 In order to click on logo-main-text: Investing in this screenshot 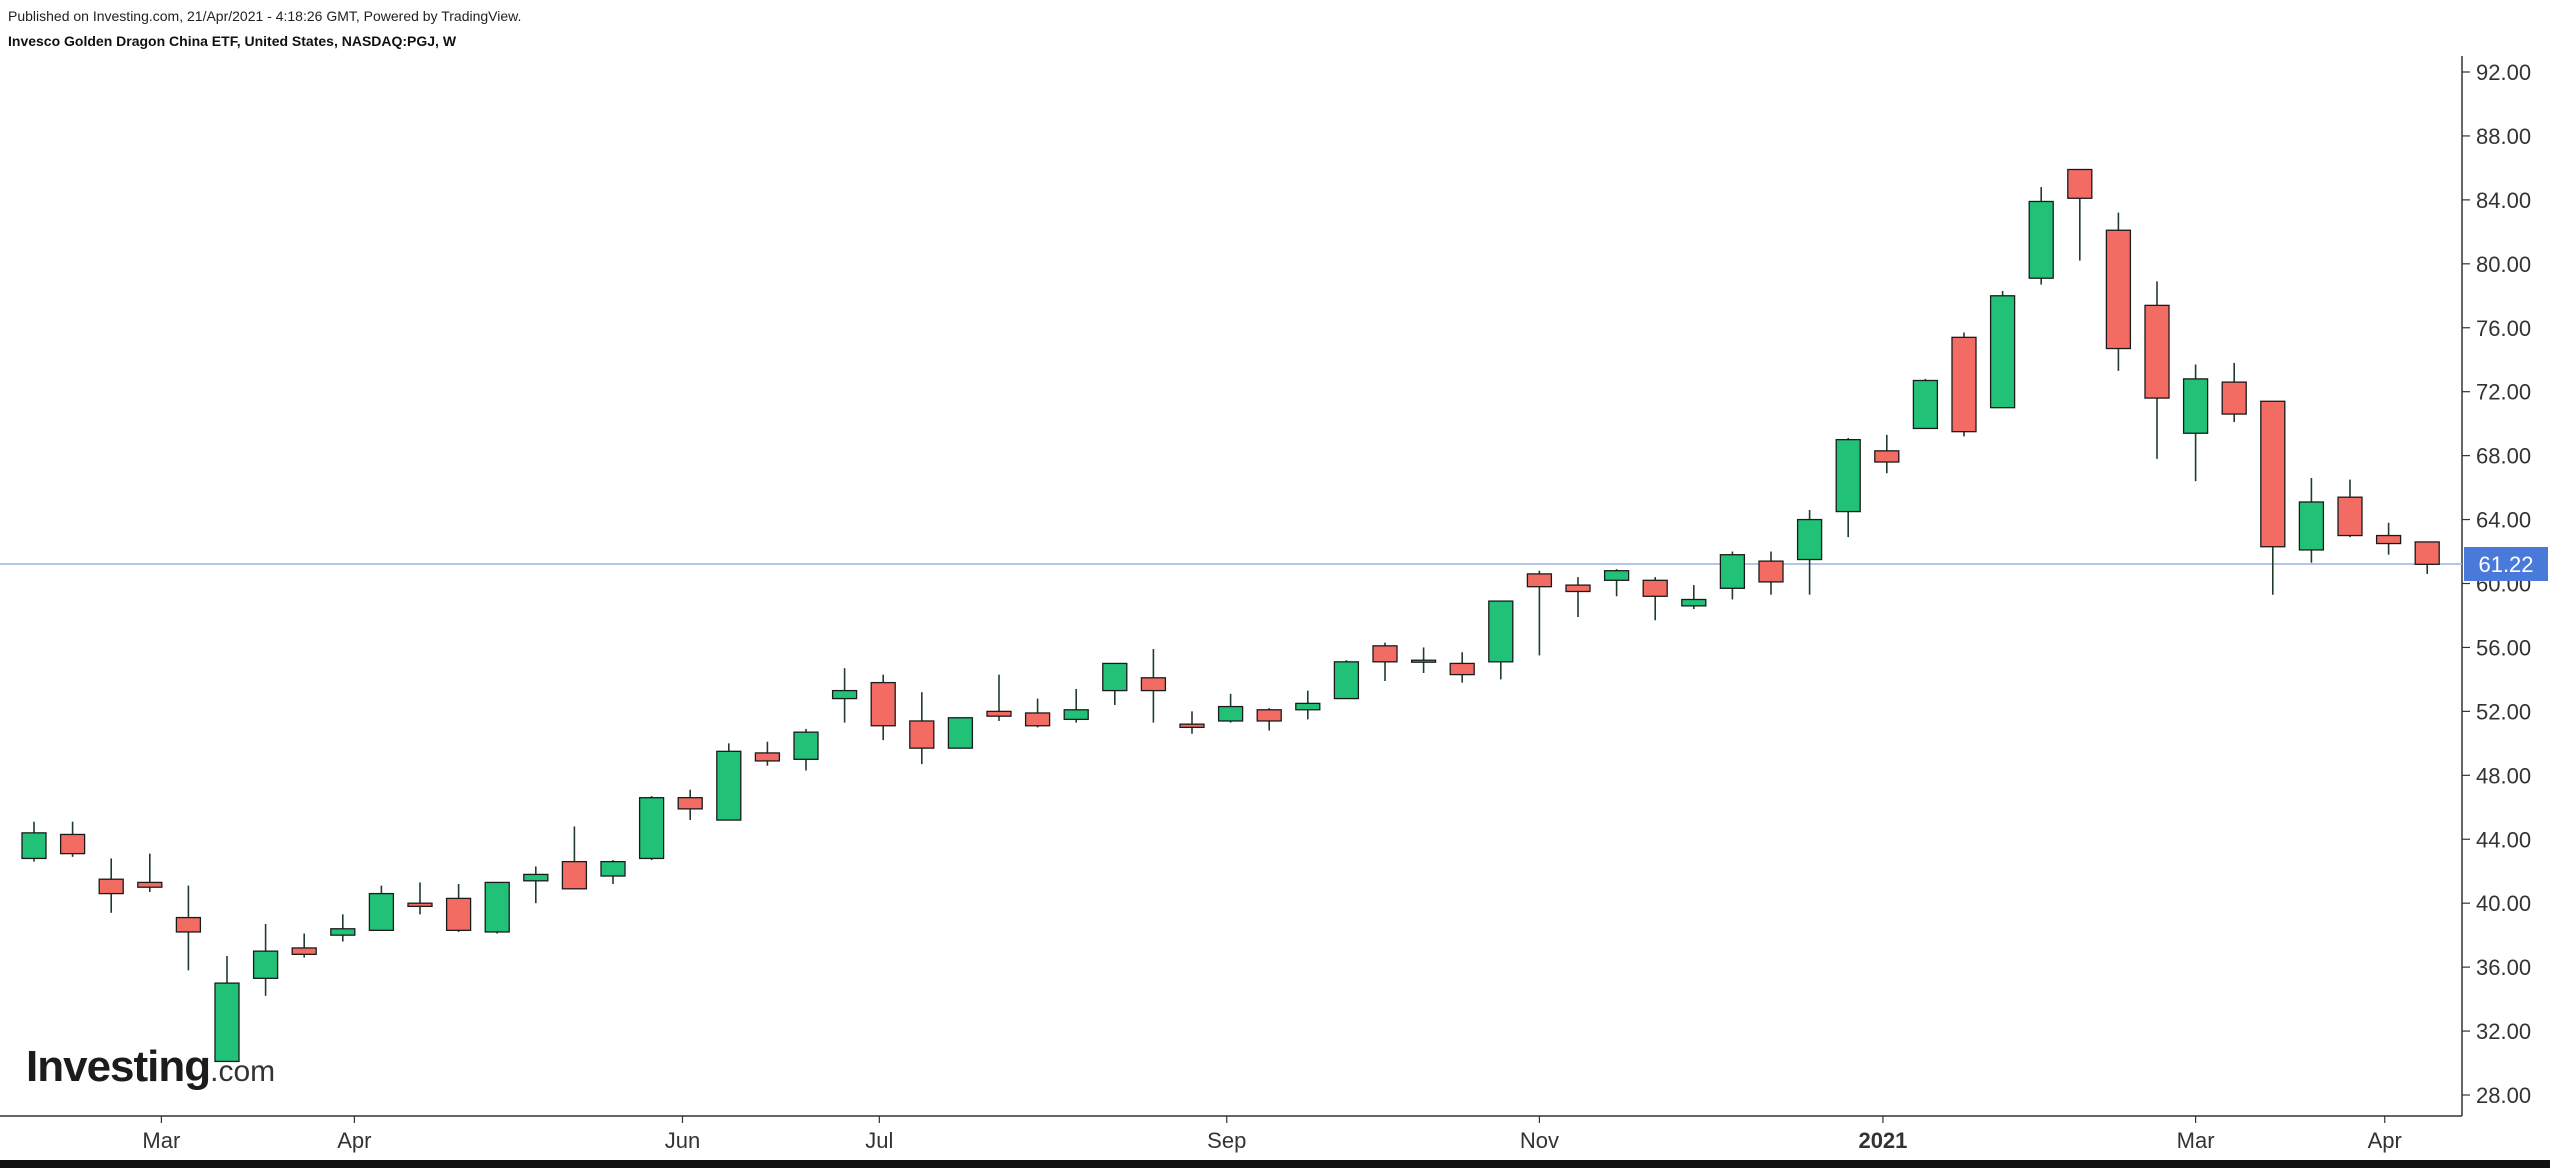, I will do `click(118, 1066)`.